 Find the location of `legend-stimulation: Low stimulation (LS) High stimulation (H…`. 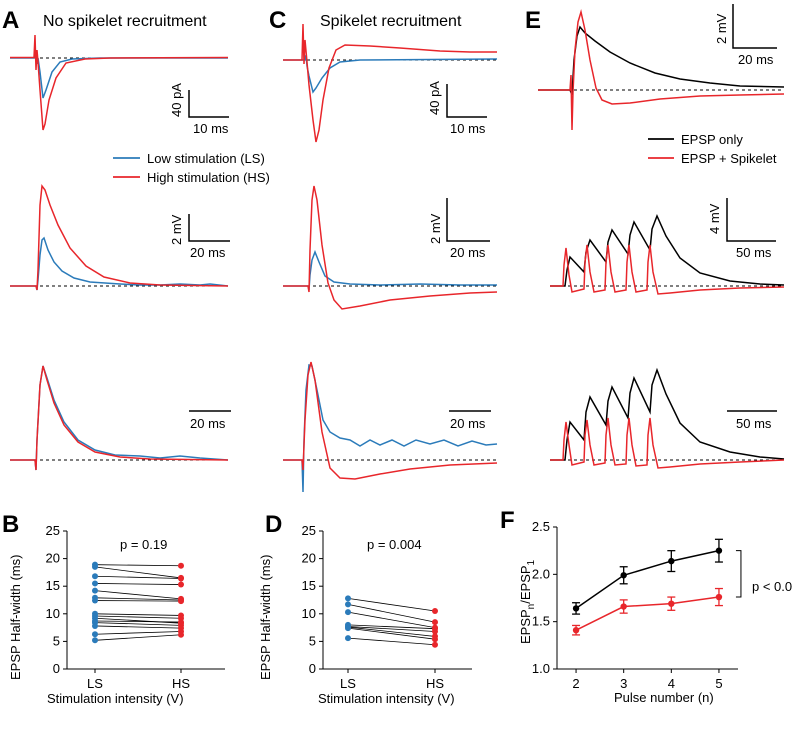

legend-stimulation: Low stimulation (LS) High stimulation (H… is located at coordinates (191, 168).